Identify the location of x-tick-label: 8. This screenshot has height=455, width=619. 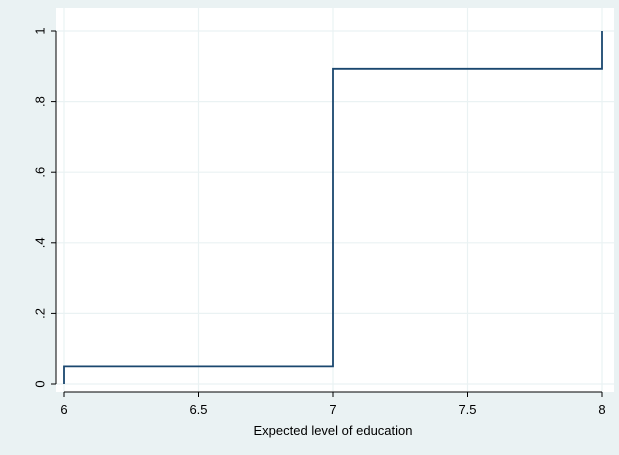
(601, 409).